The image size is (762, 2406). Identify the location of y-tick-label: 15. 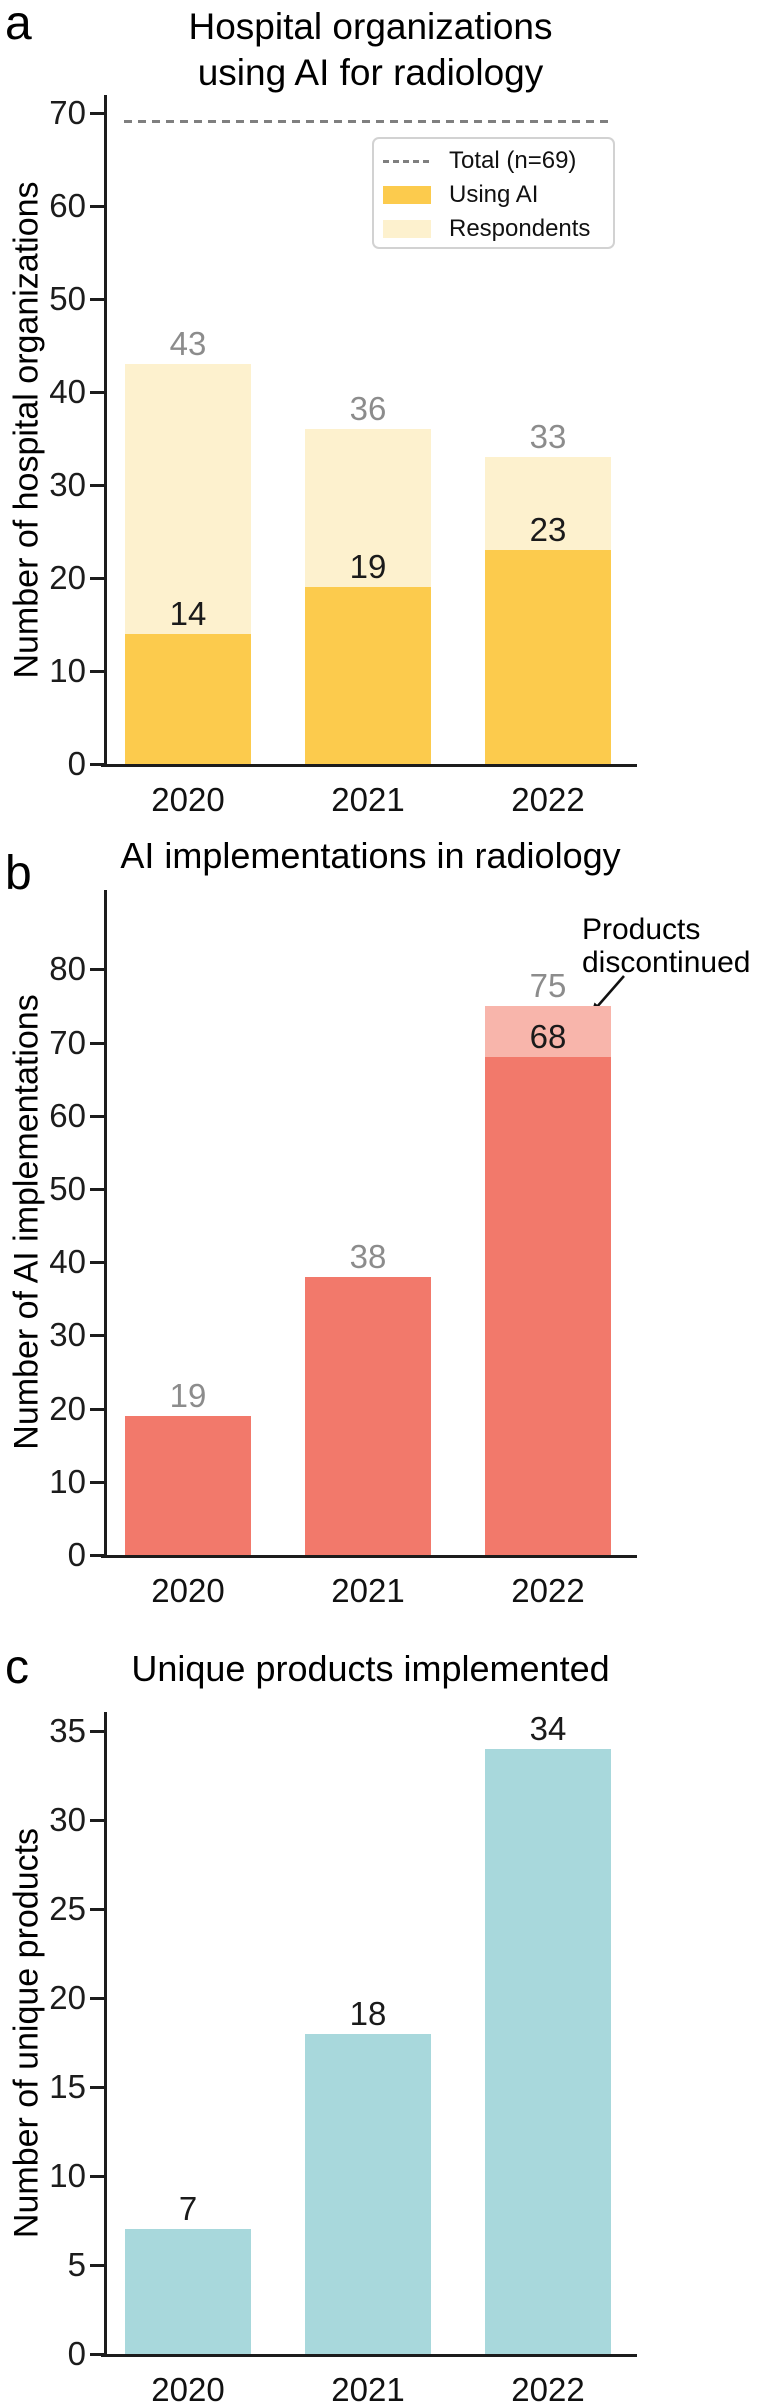
(67, 2086).